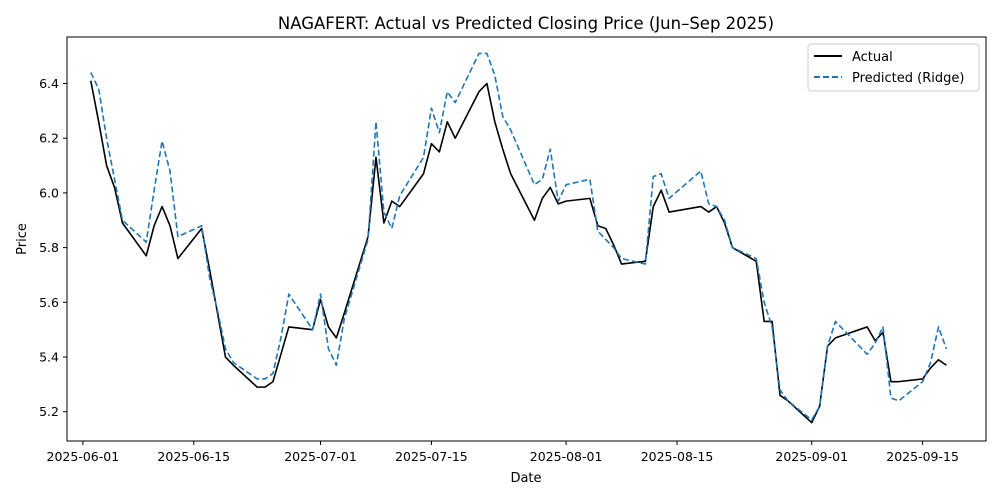 The image size is (1000, 500). Describe the element at coordinates (872, 57) in the screenshot. I see `legend-label-actual: Actual` at that location.